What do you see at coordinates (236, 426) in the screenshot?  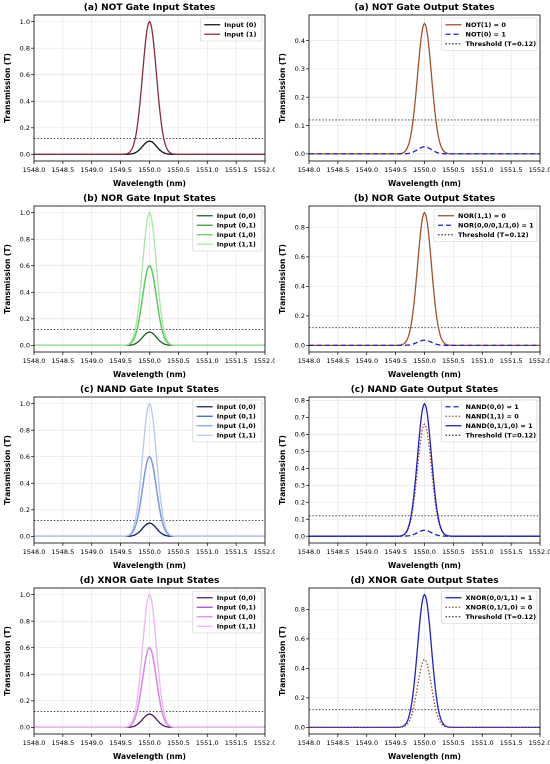 I see `legend-label: Input (1,0)` at bounding box center [236, 426].